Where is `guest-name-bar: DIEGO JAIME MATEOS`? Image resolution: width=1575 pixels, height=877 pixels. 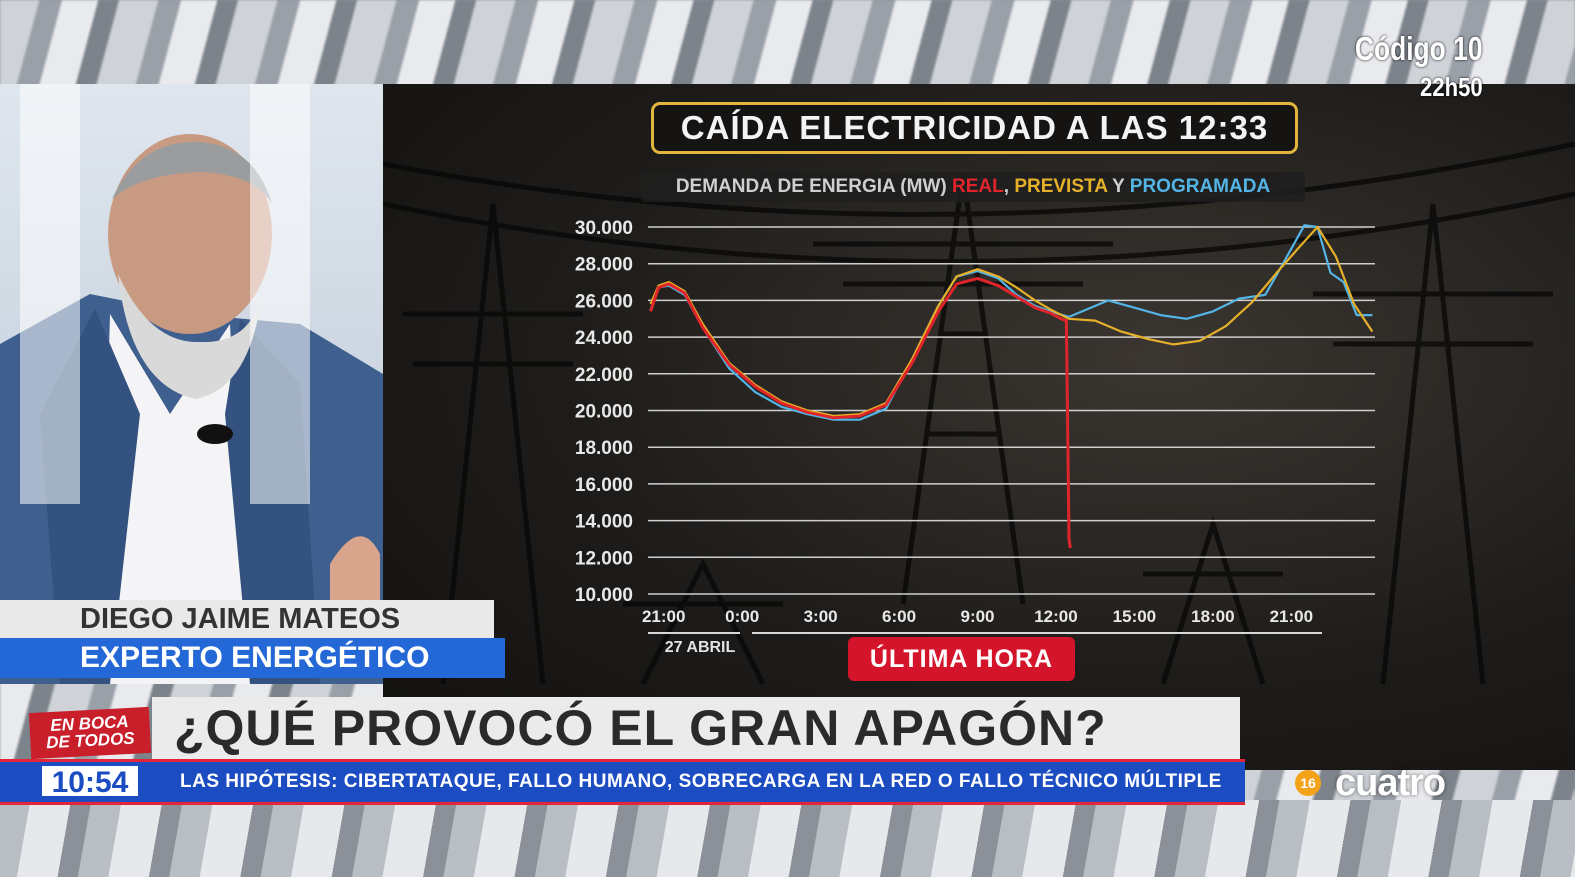 guest-name-bar: DIEGO JAIME MATEOS is located at coordinates (247, 619).